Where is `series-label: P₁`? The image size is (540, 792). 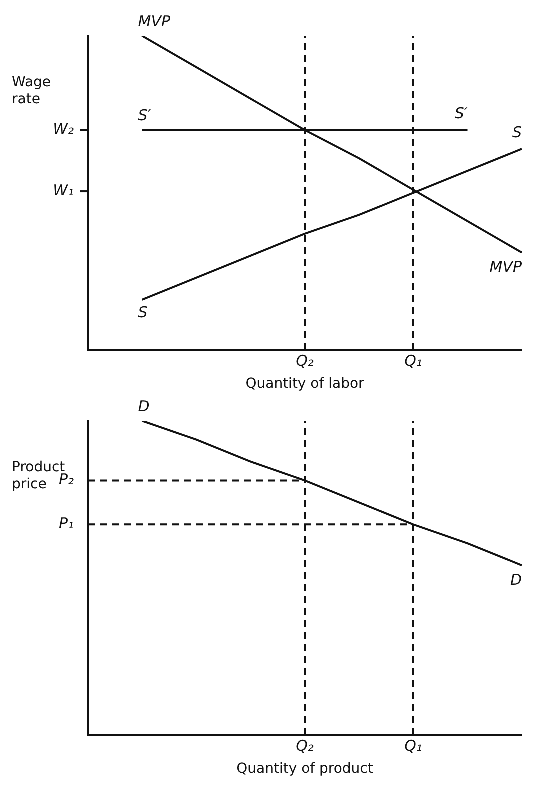
series-label: P₁ is located at coordinates (66, 523).